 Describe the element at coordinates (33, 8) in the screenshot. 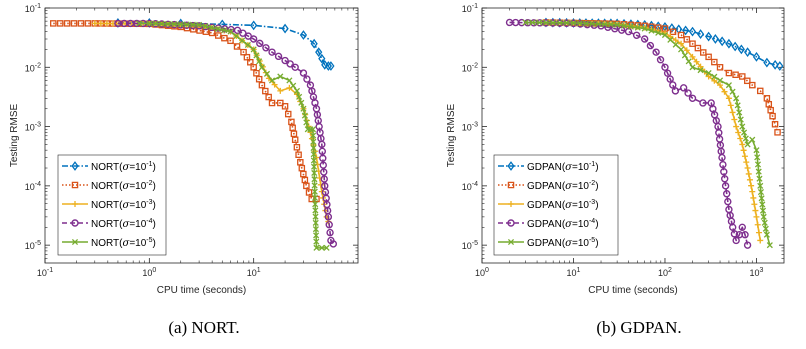

I see `y-tick-label: 10⁻¹` at that location.